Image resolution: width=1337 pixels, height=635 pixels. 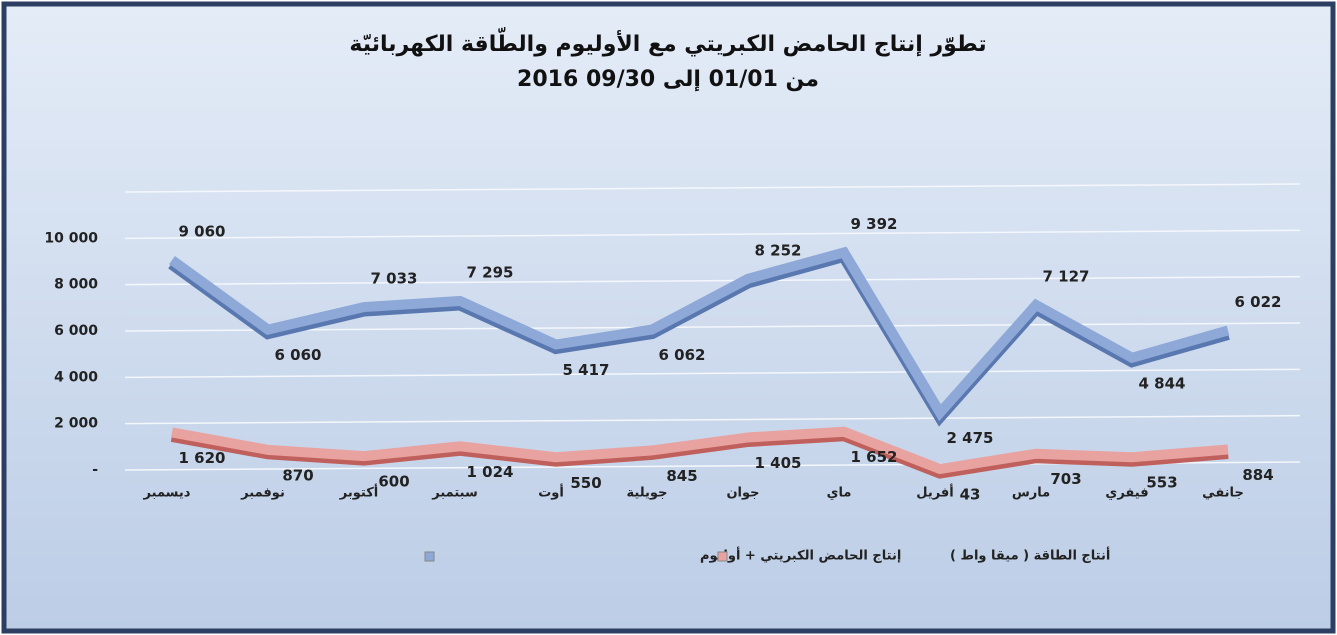 I want to click on y-tick-label: 4 000, so click(x=76, y=377).